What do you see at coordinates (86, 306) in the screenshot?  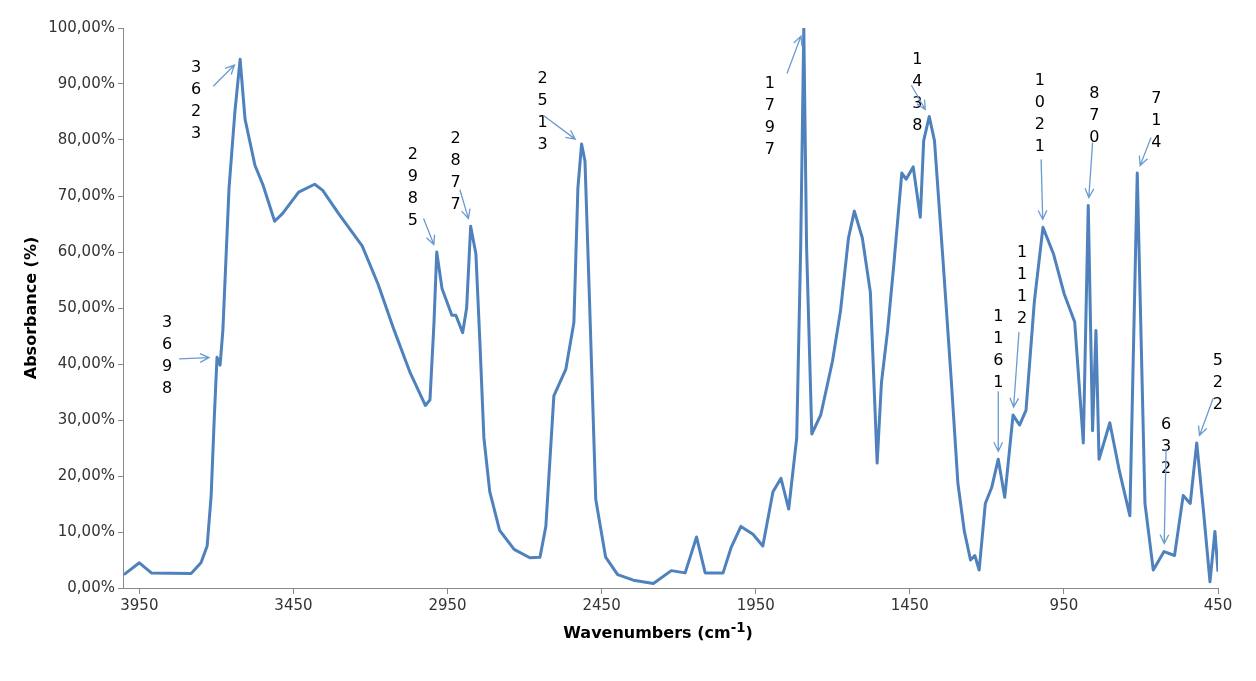 I see `y-tick-label: 50,00%` at bounding box center [86, 306].